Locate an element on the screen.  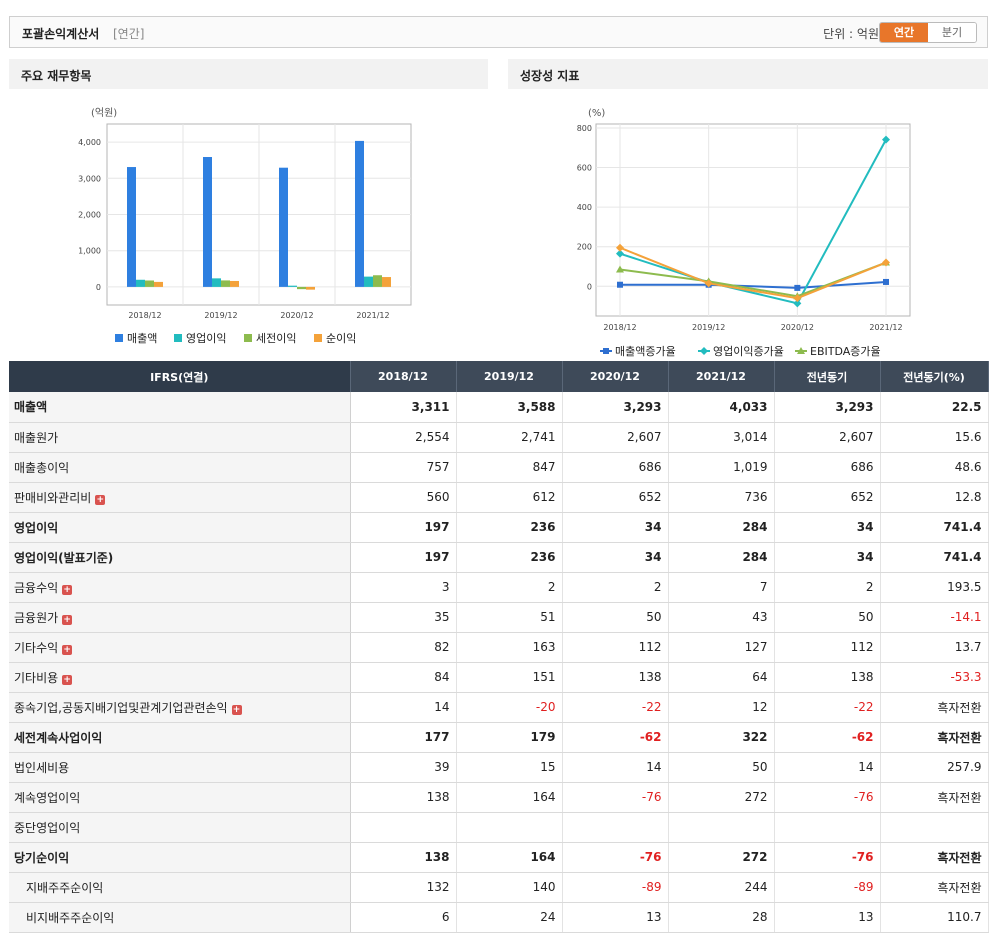
row-label-cell: 금융수익 + is located at coordinates (180, 587).